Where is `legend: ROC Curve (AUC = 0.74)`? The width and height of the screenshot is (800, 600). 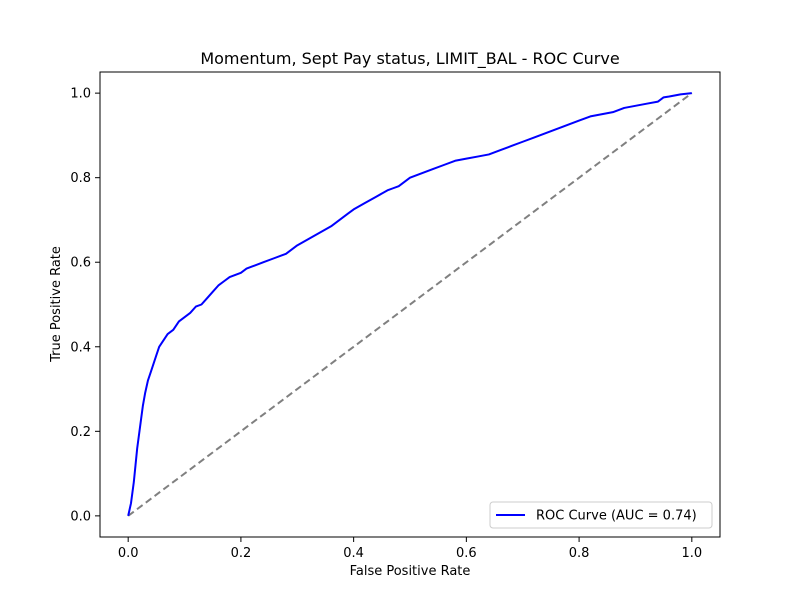
legend: ROC Curve (AUC = 0.74) is located at coordinates (601, 515).